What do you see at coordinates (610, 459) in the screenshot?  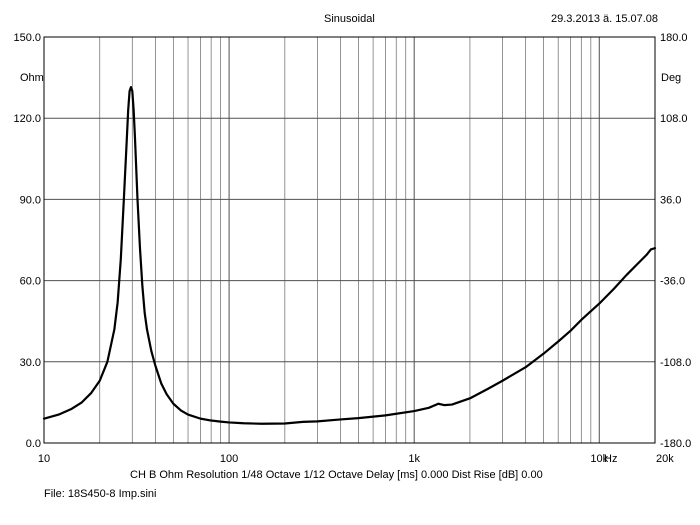 I see `x-axis-unit-label: Hz` at bounding box center [610, 459].